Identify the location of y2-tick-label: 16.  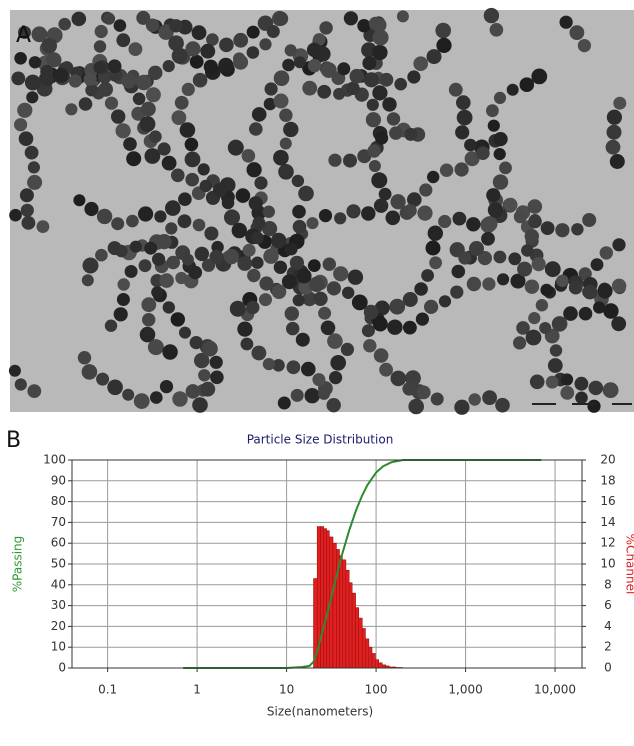
(607, 501).